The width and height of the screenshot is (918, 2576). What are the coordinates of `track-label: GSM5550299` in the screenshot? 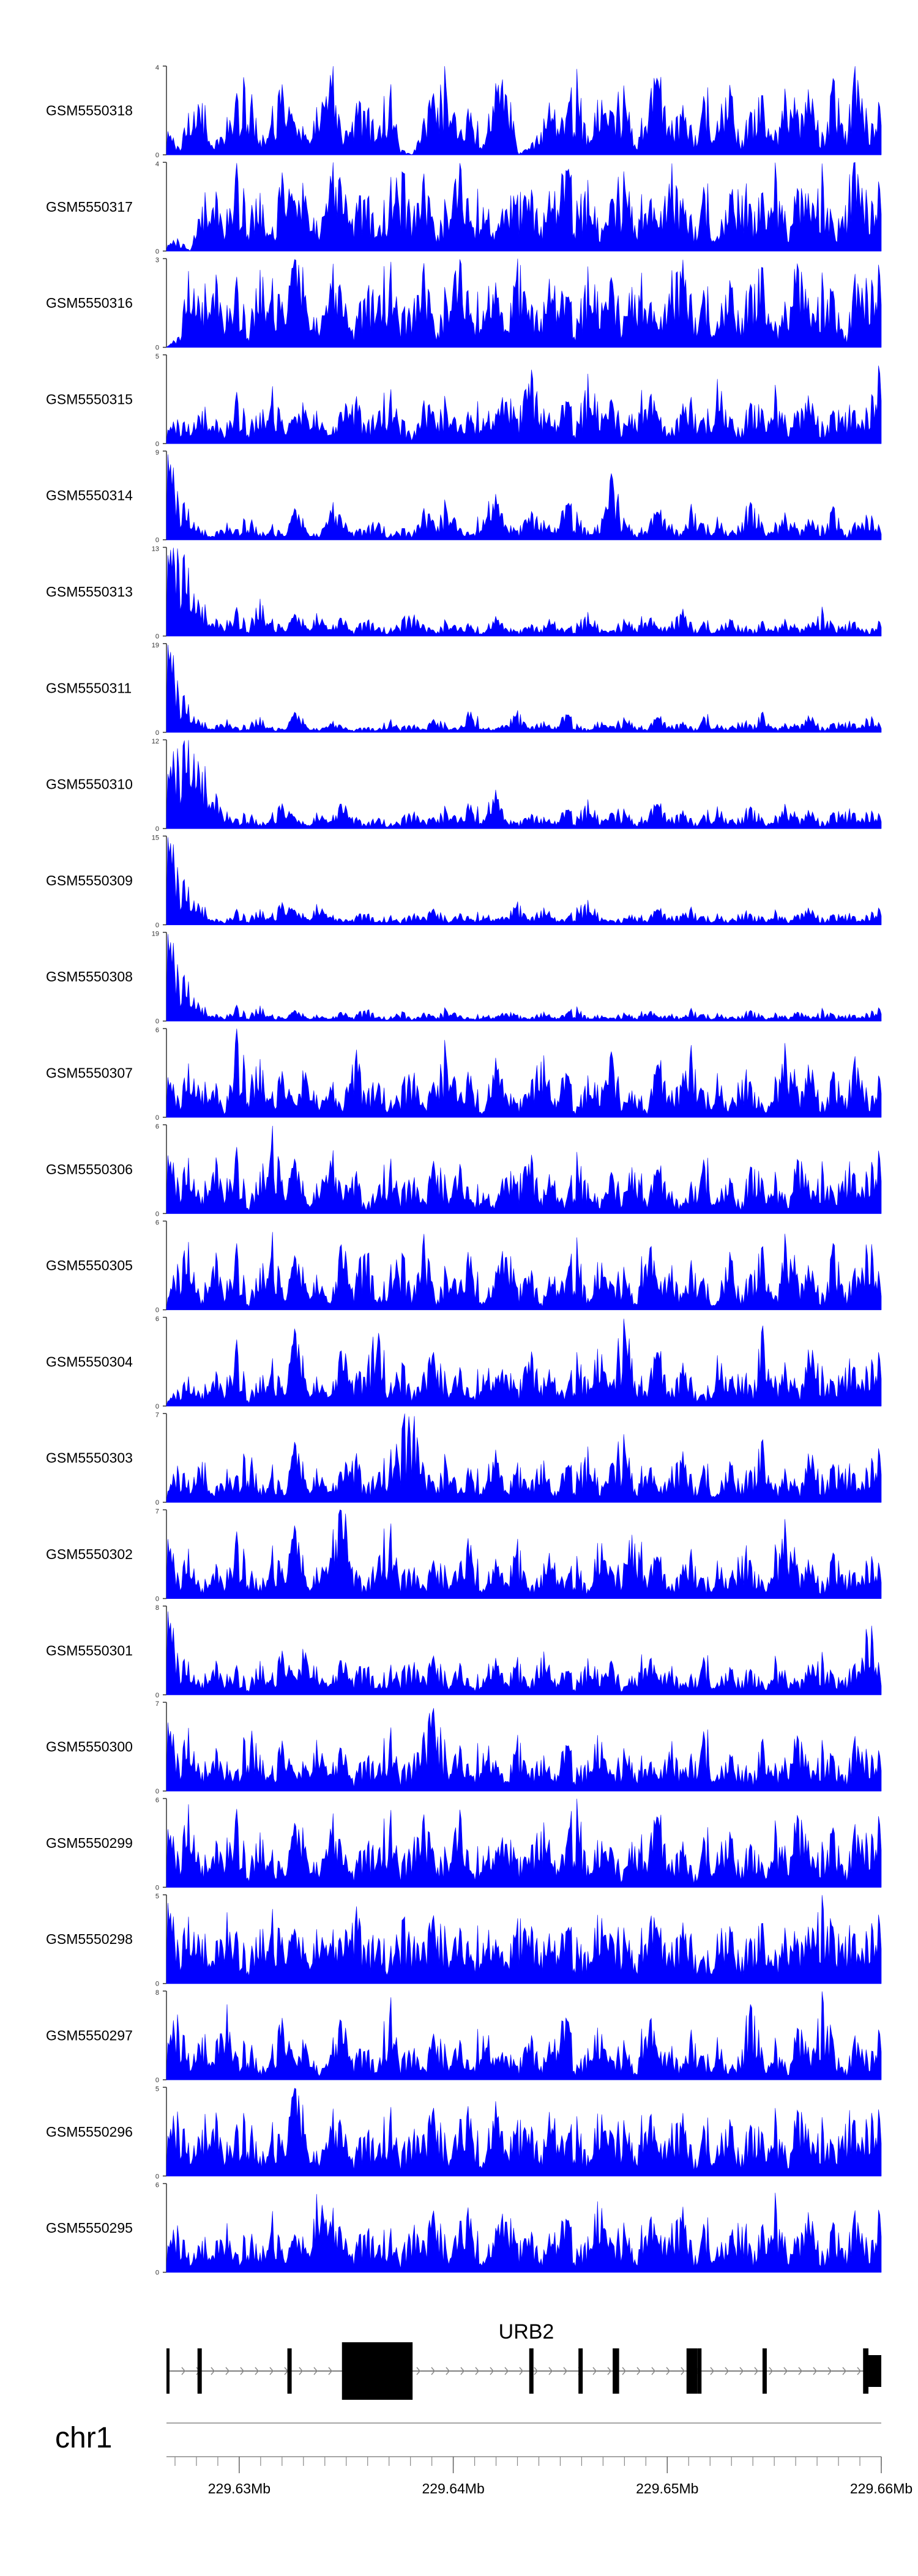 It's located at (89, 1843).